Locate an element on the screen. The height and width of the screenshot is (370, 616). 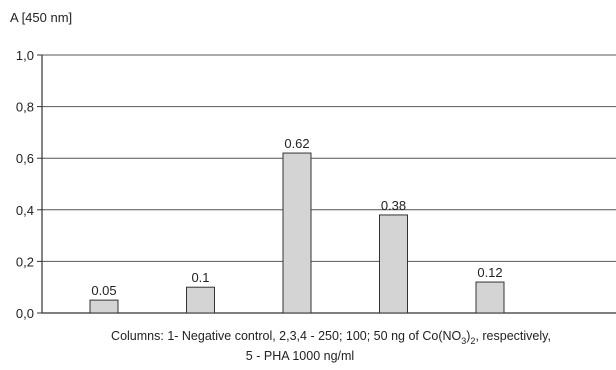
y-tick-label: 0,0 is located at coordinates (25, 313).